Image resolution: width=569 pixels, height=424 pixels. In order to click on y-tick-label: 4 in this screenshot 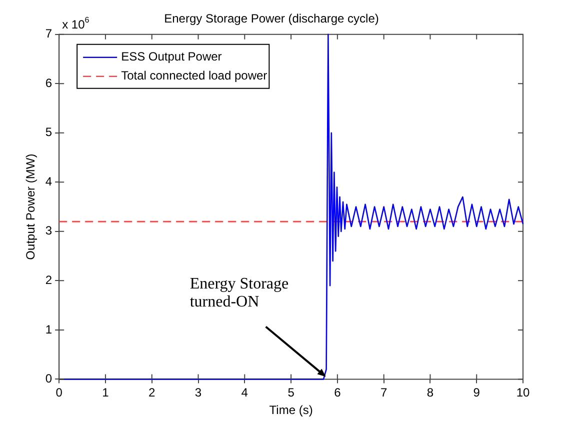, I will do `click(48, 181)`.